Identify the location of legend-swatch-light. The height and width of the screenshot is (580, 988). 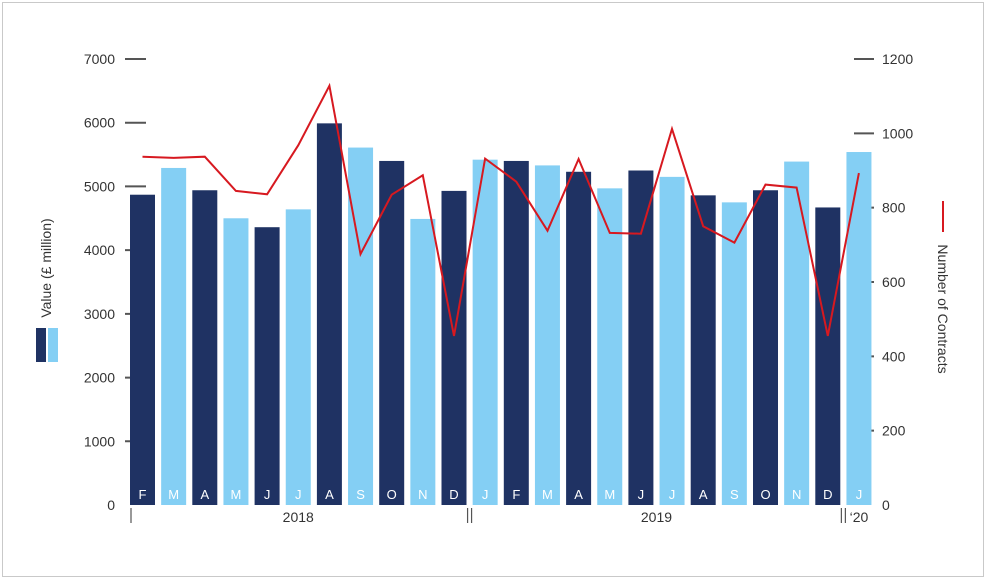
(53, 345).